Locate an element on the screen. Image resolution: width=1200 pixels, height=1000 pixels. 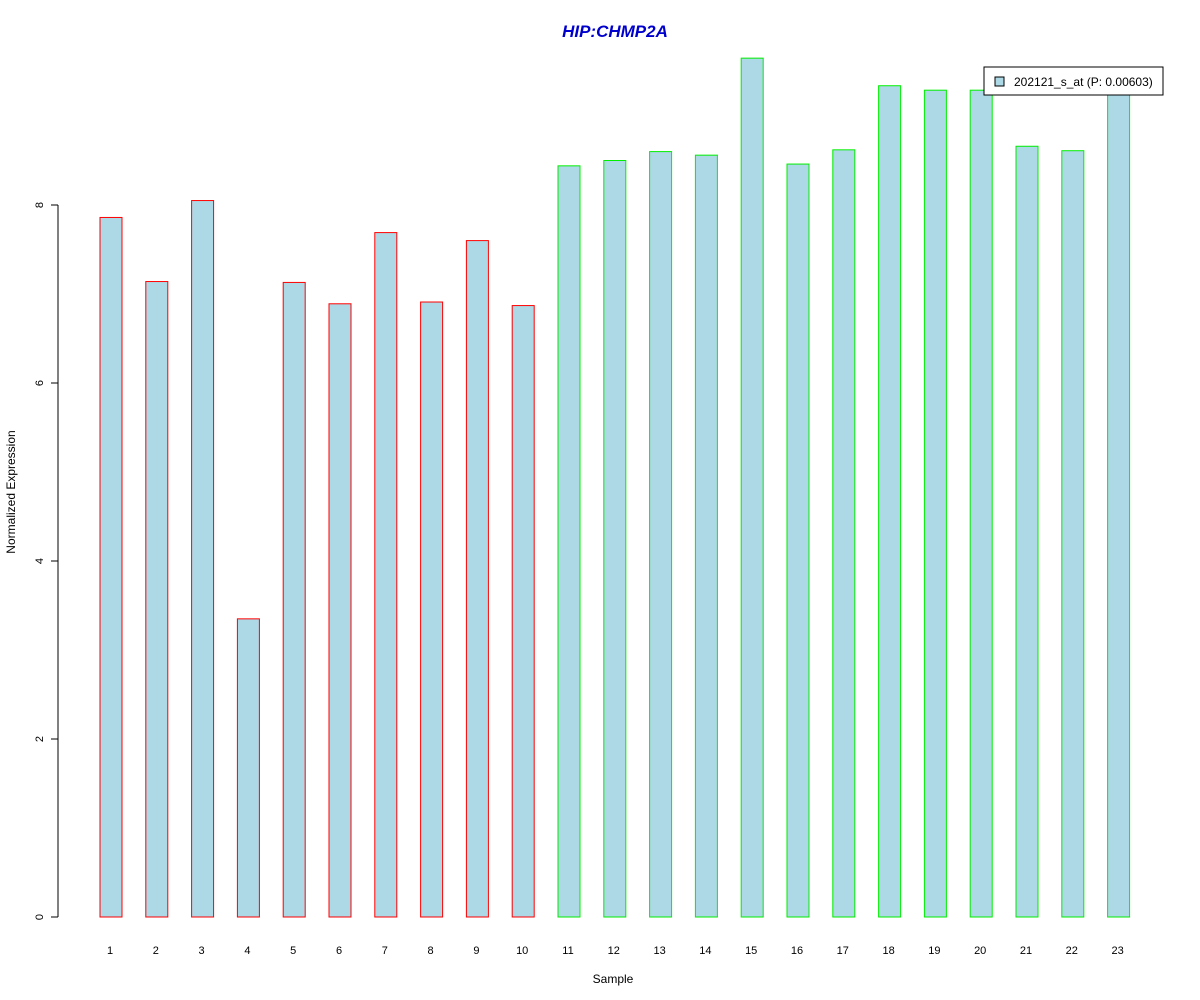
legend-box is located at coordinates (1073, 81).